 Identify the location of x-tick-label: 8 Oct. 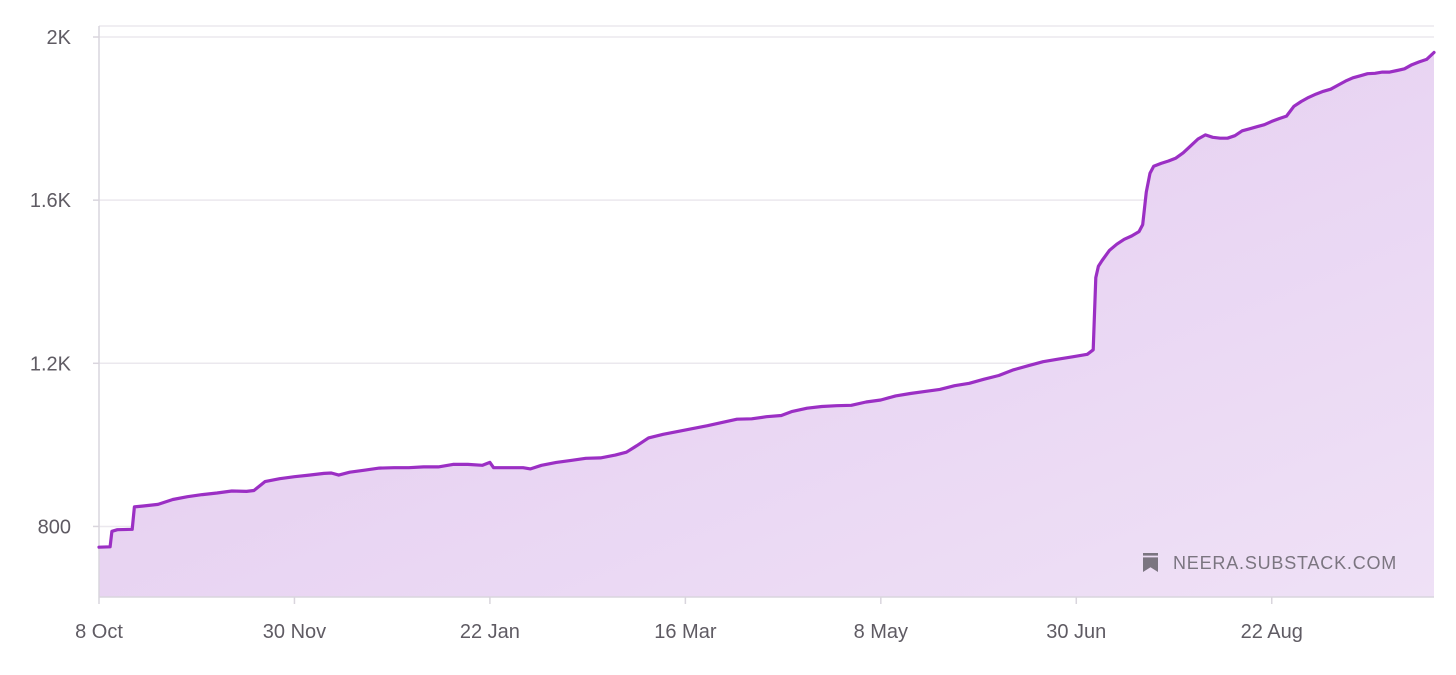
(99, 632).